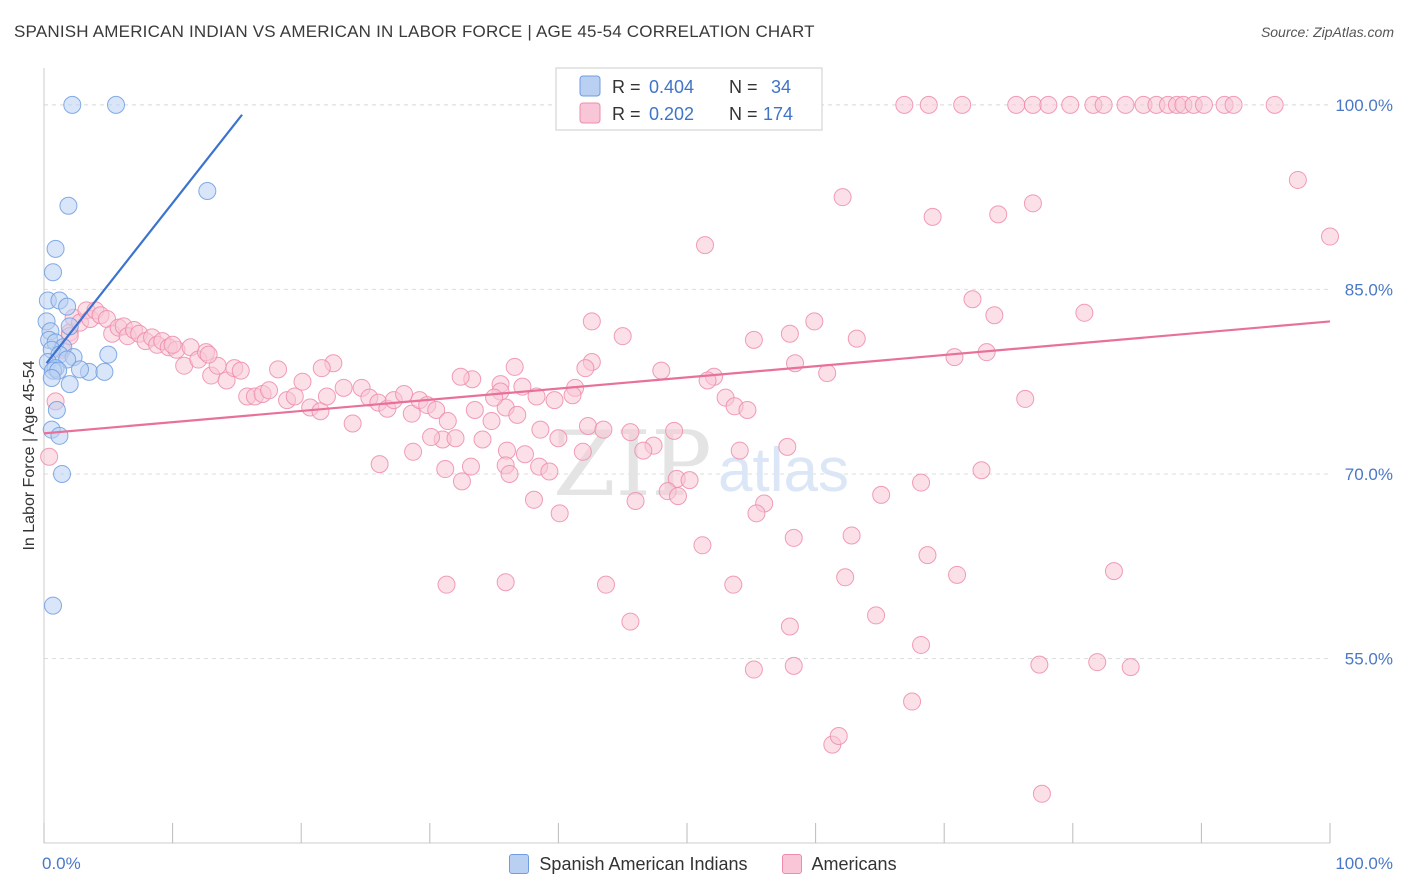 This screenshot has height=892, width=1406. Describe the element at coordinates (1327, 32) in the screenshot. I see `source-credit: Source: ZipAtlas.com` at that location.